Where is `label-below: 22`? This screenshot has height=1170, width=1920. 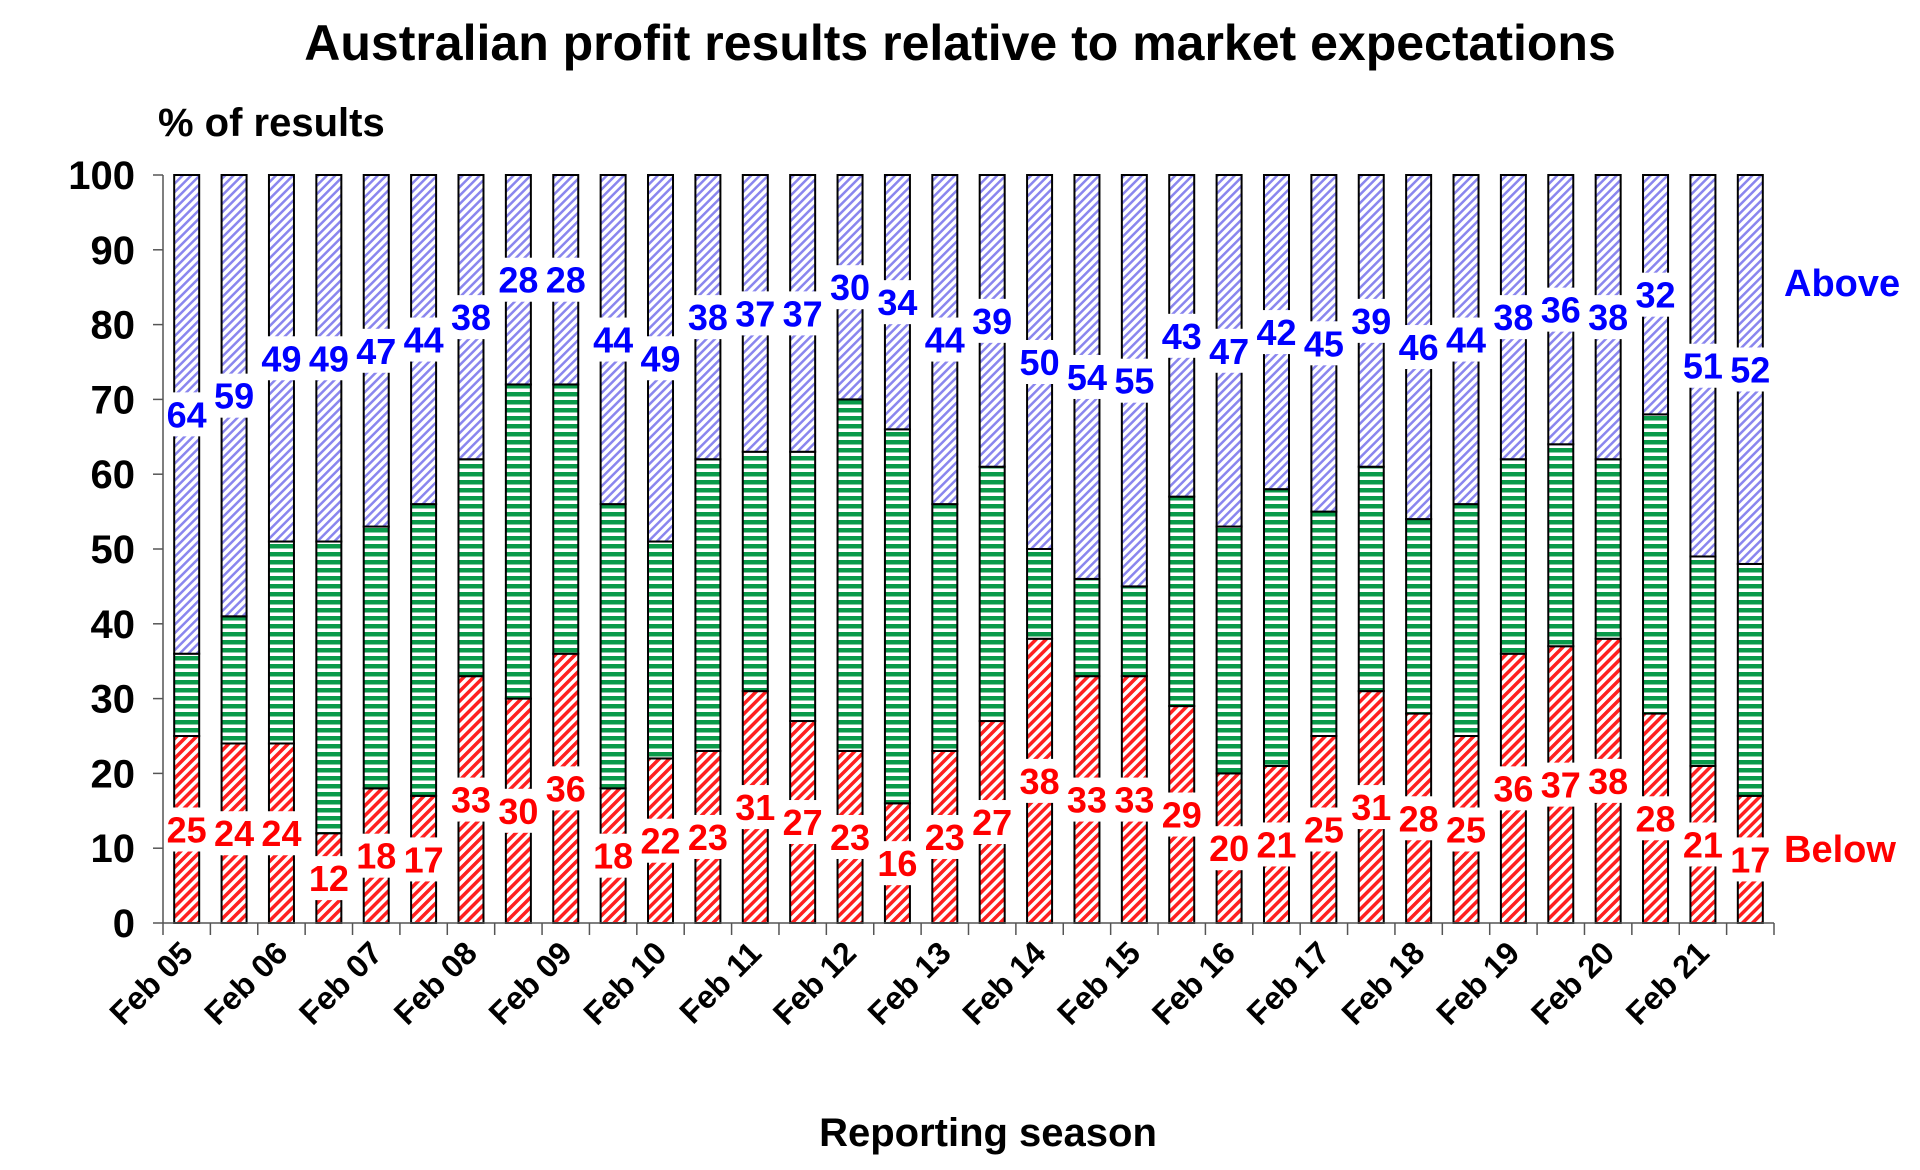 label-below: 22 is located at coordinates (660, 841).